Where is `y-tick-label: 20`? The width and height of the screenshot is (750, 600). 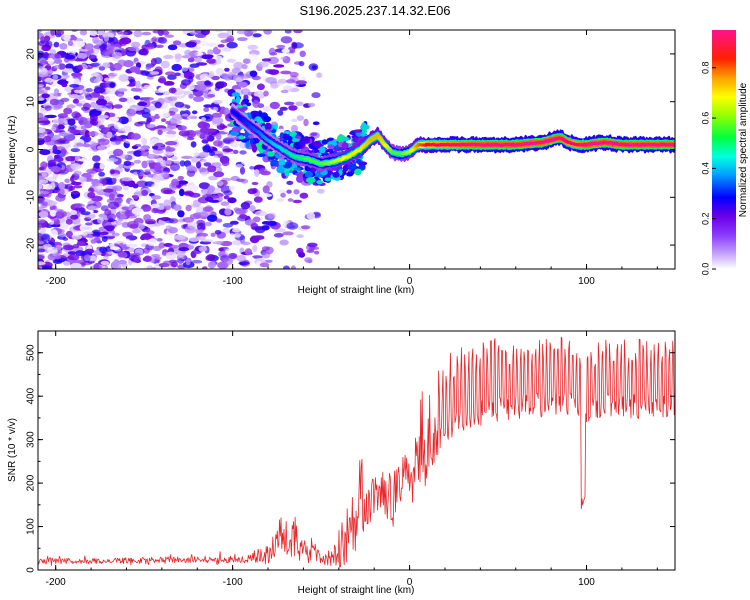 y-tick-label: 20 is located at coordinates (31, 54).